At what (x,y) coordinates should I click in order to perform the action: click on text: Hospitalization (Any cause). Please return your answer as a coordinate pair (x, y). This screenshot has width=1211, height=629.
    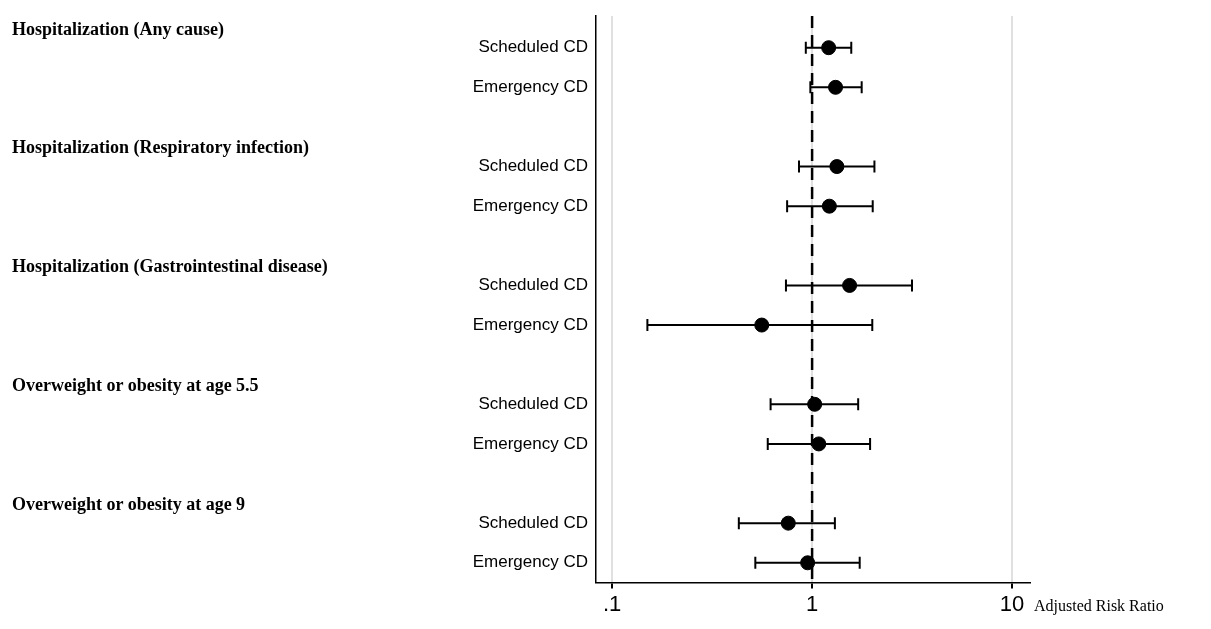
    Looking at the image, I should click on (118, 29).